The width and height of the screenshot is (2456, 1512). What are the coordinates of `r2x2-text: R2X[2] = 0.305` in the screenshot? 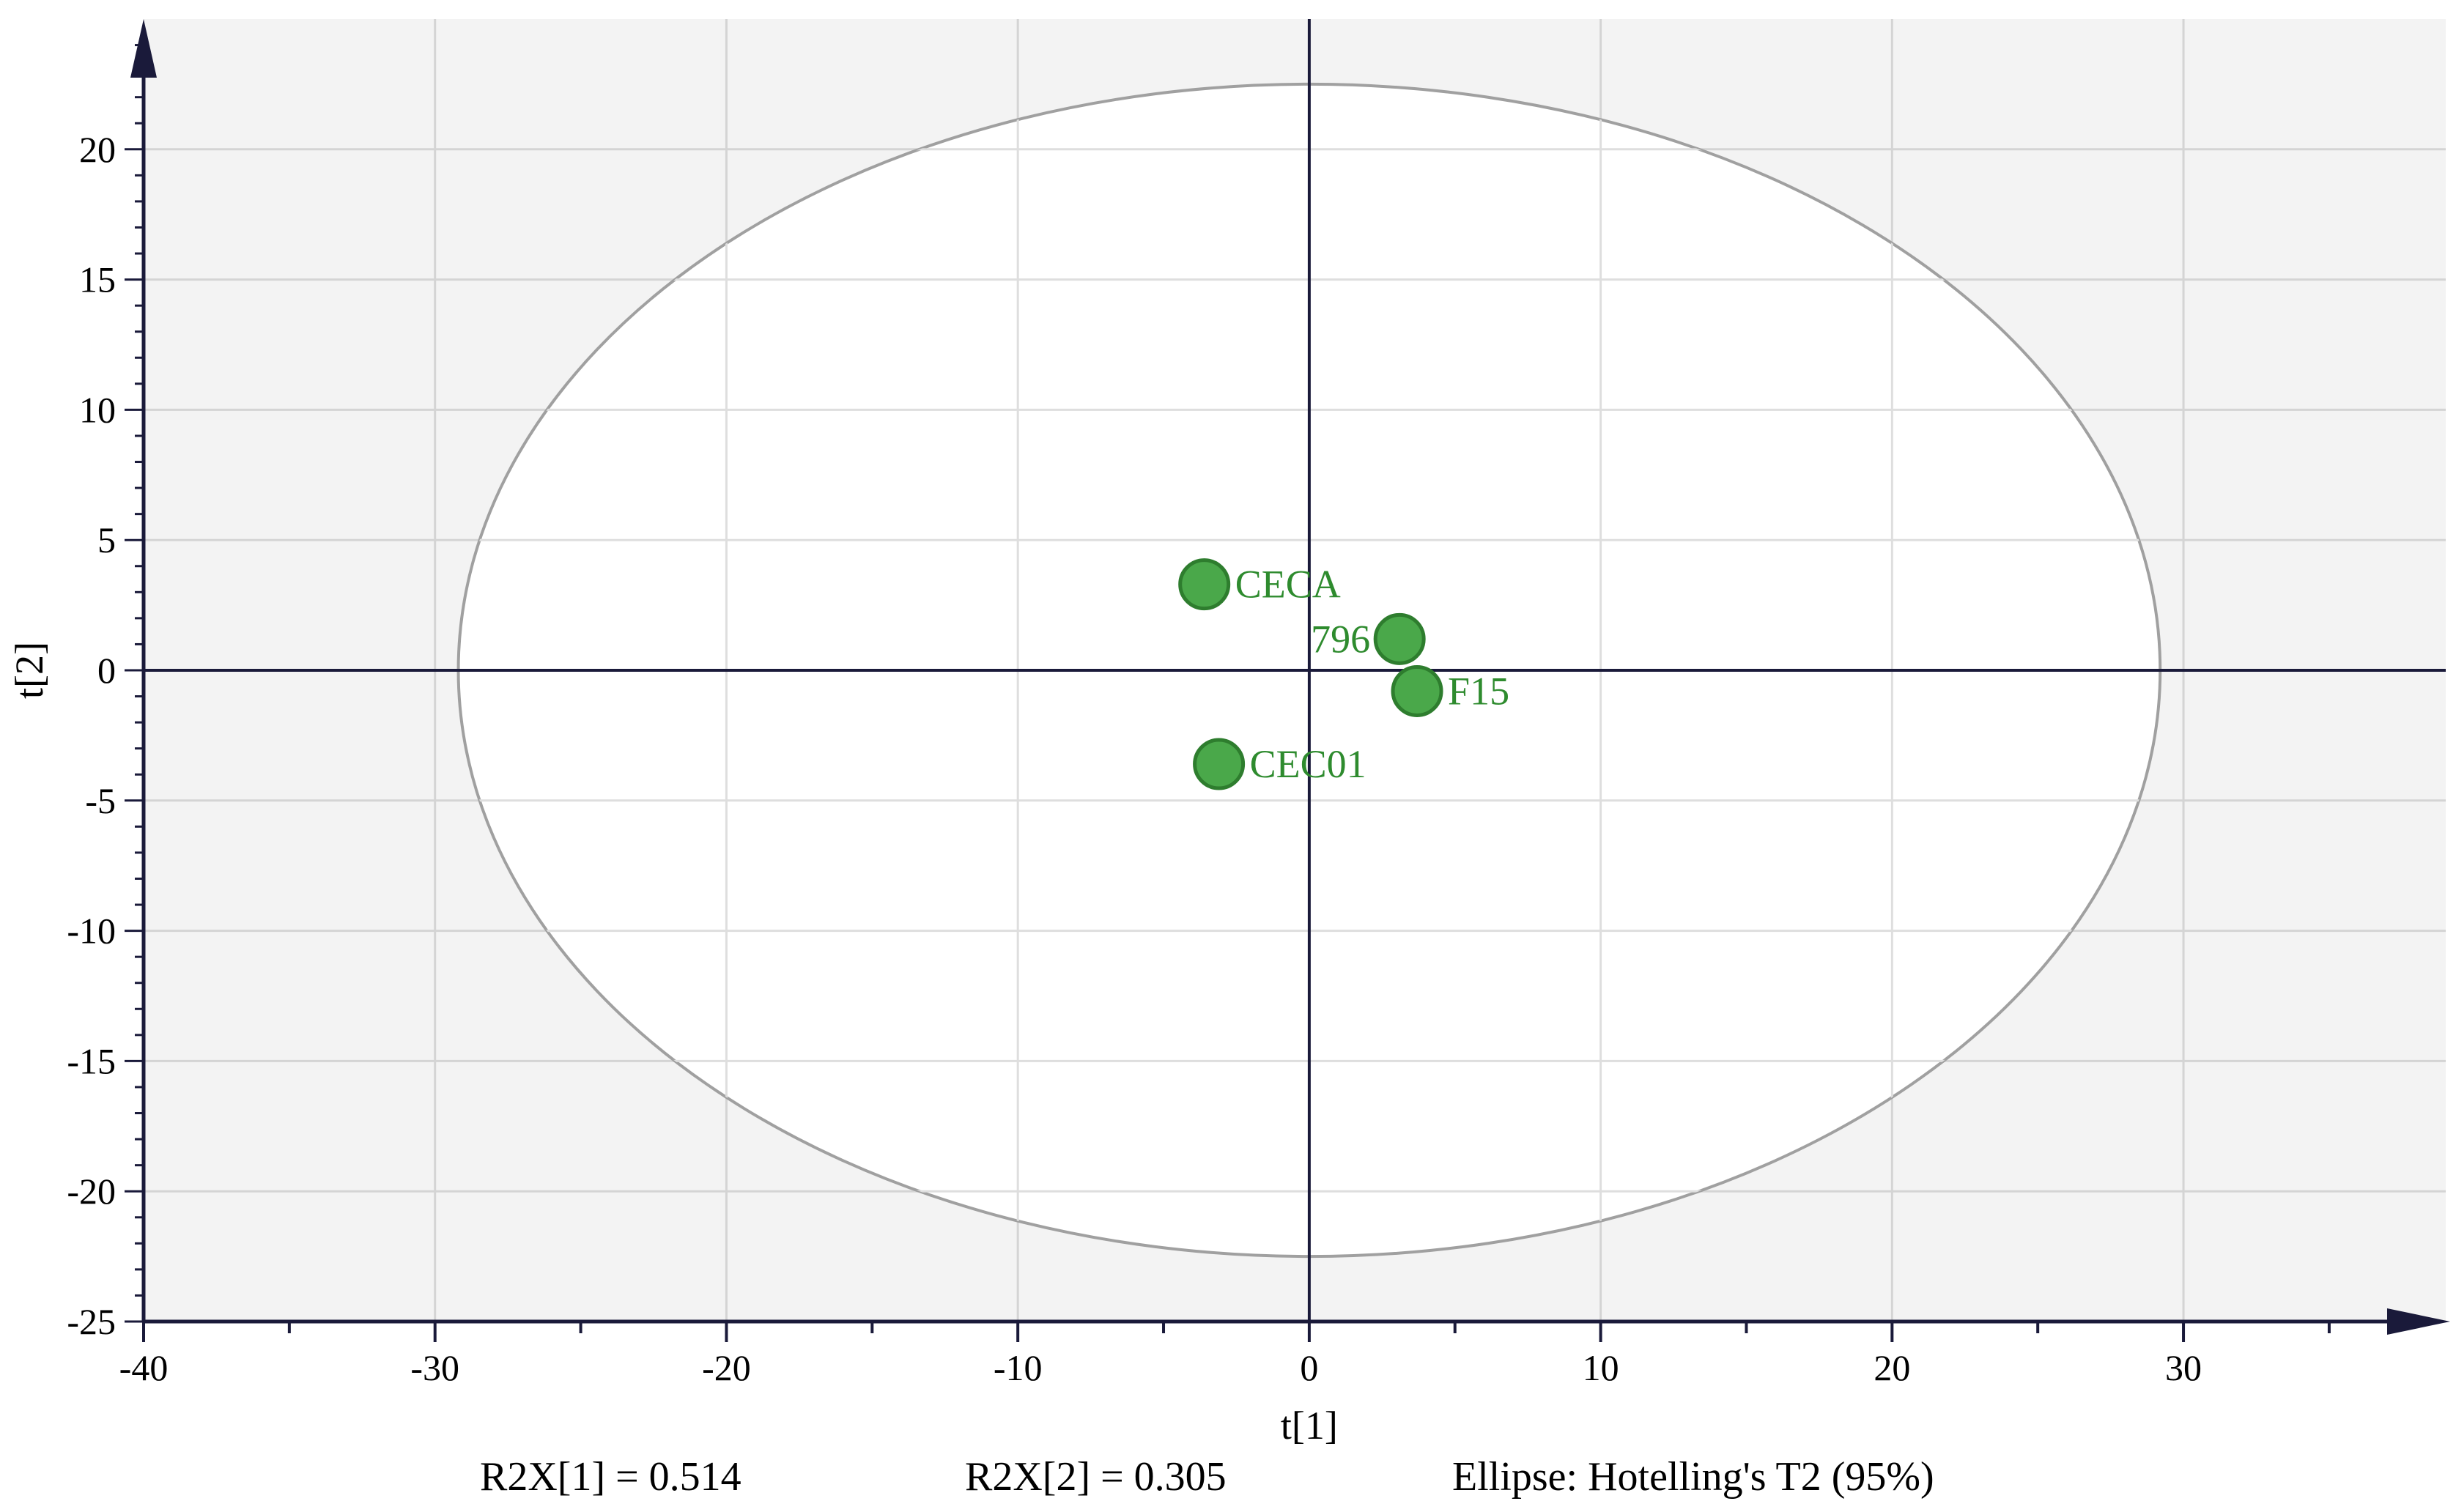 It's located at (1096, 1477).